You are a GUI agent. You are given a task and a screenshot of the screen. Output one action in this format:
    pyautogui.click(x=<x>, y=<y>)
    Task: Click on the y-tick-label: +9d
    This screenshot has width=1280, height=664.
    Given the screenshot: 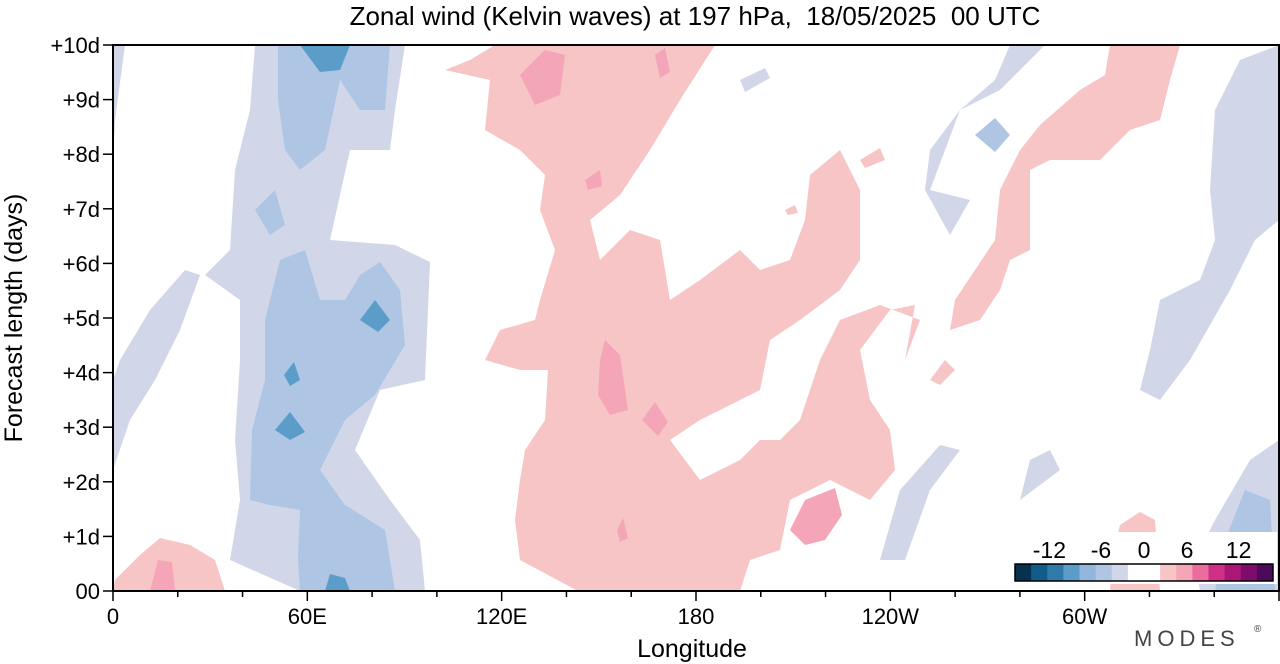 What is the action you would take?
    pyautogui.click(x=81, y=100)
    